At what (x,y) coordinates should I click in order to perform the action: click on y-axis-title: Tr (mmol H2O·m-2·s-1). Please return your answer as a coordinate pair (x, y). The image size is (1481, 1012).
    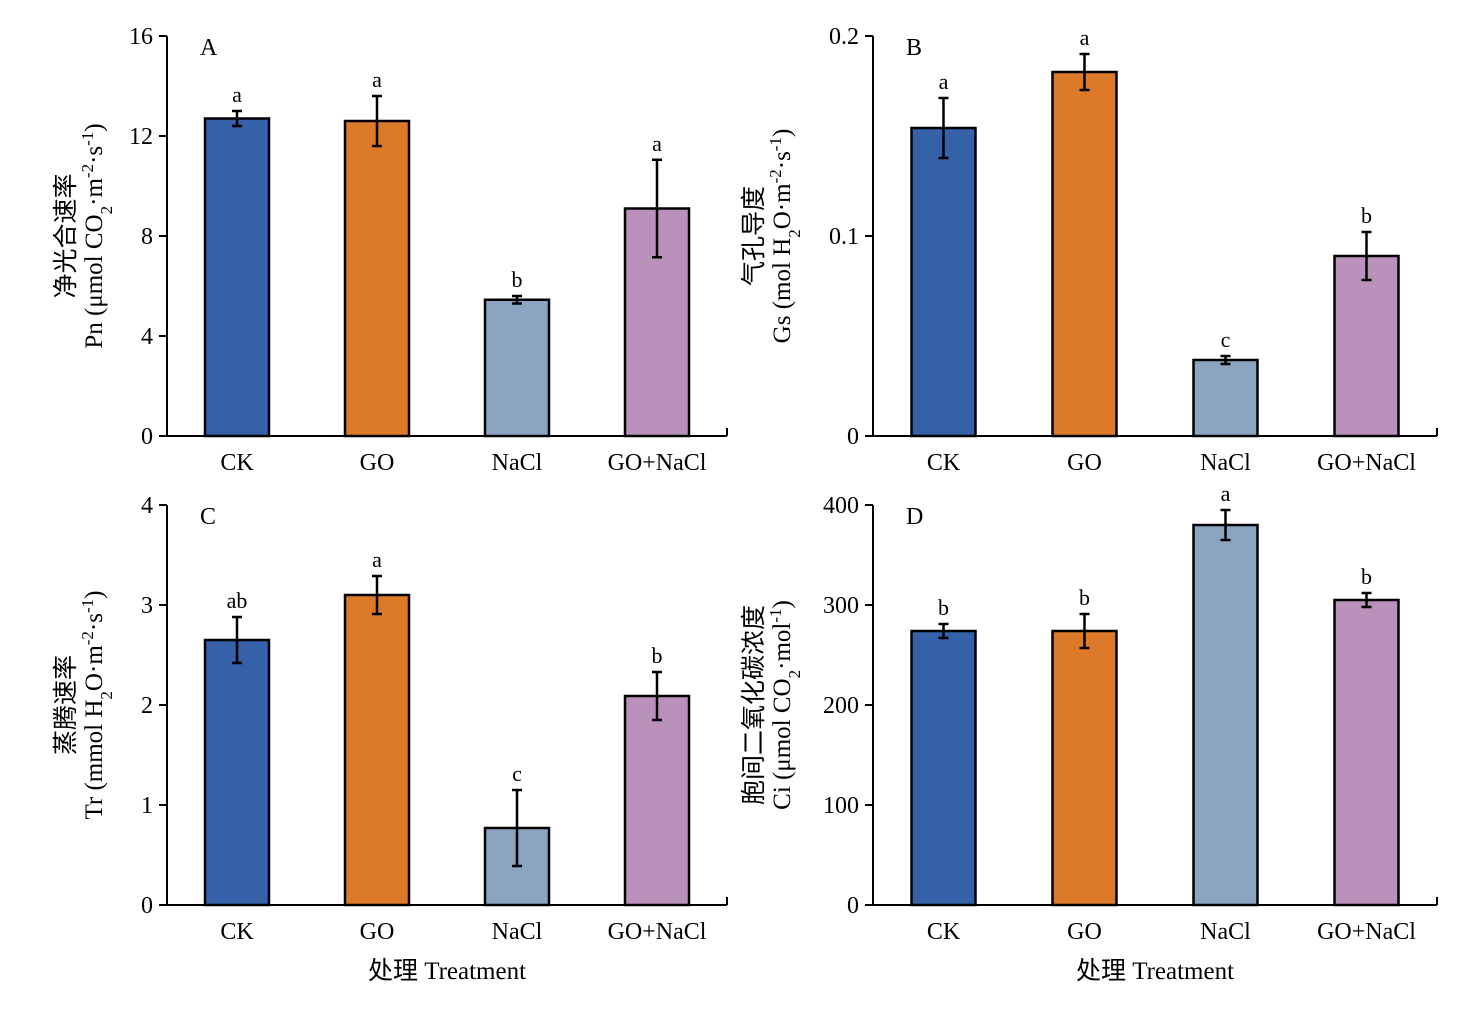
    Looking at the image, I should click on (97, 705).